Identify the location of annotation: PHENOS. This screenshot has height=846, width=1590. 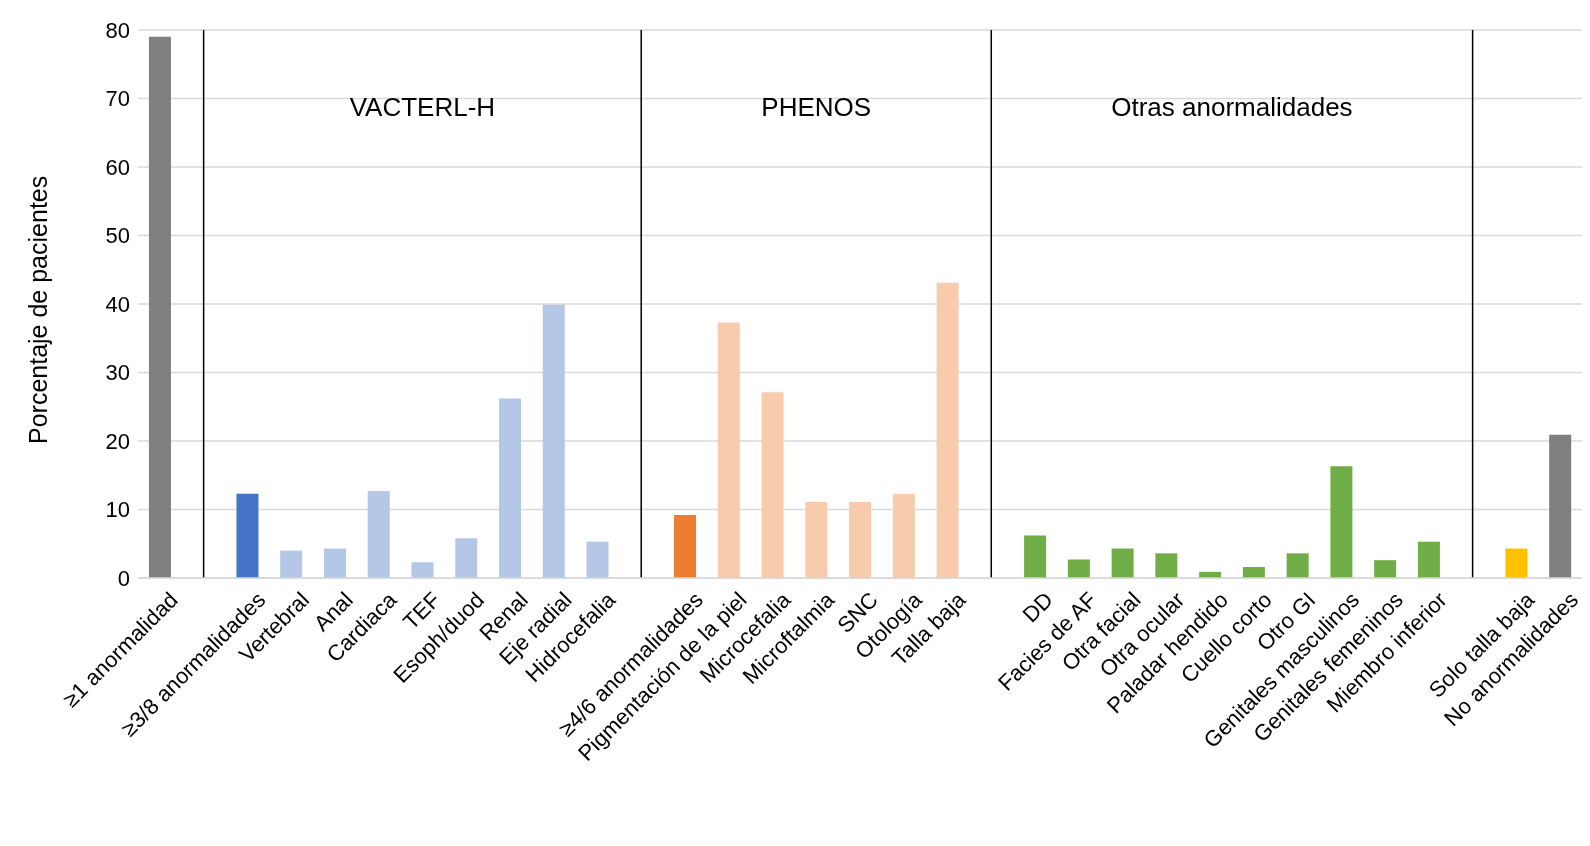
(816, 107).